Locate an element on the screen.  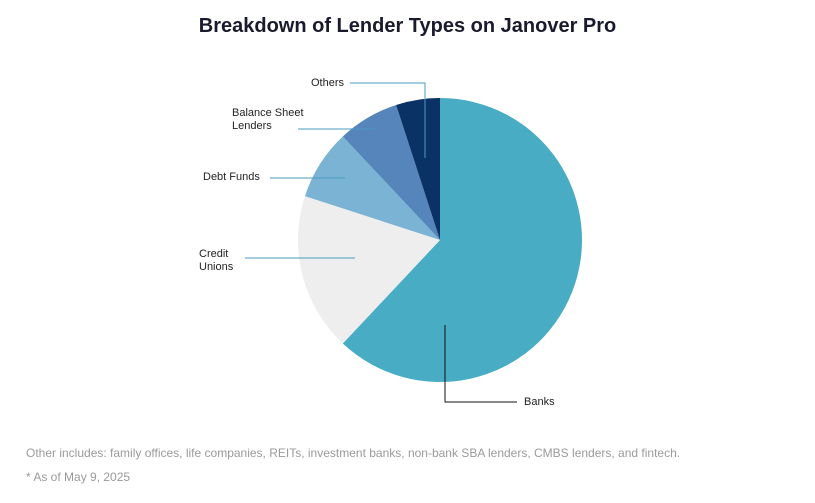
slice-label: Banks is located at coordinates (539, 402).